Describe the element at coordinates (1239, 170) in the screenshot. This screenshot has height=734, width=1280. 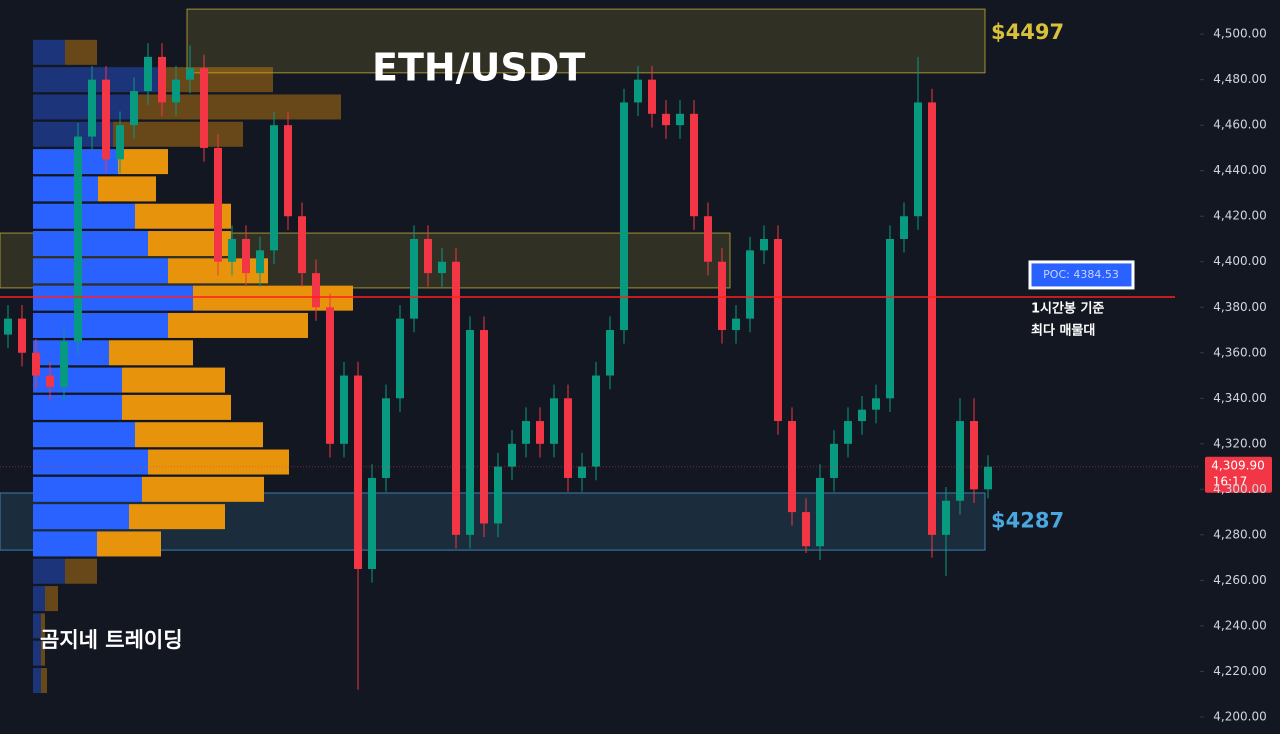
I see `y-tick-label: 4,440.00` at that location.